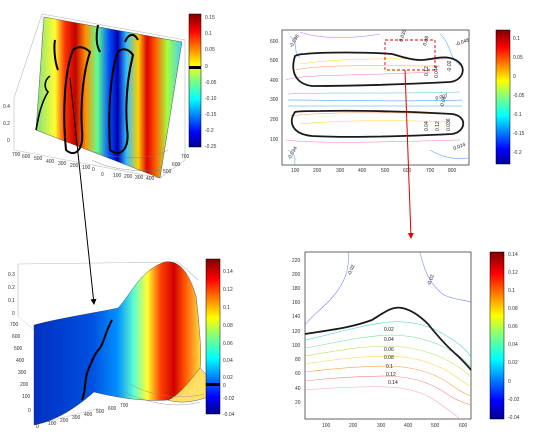 The height and width of the screenshot is (435, 534). I want to click on tr-cl-10: 0.12, so click(438, 126).